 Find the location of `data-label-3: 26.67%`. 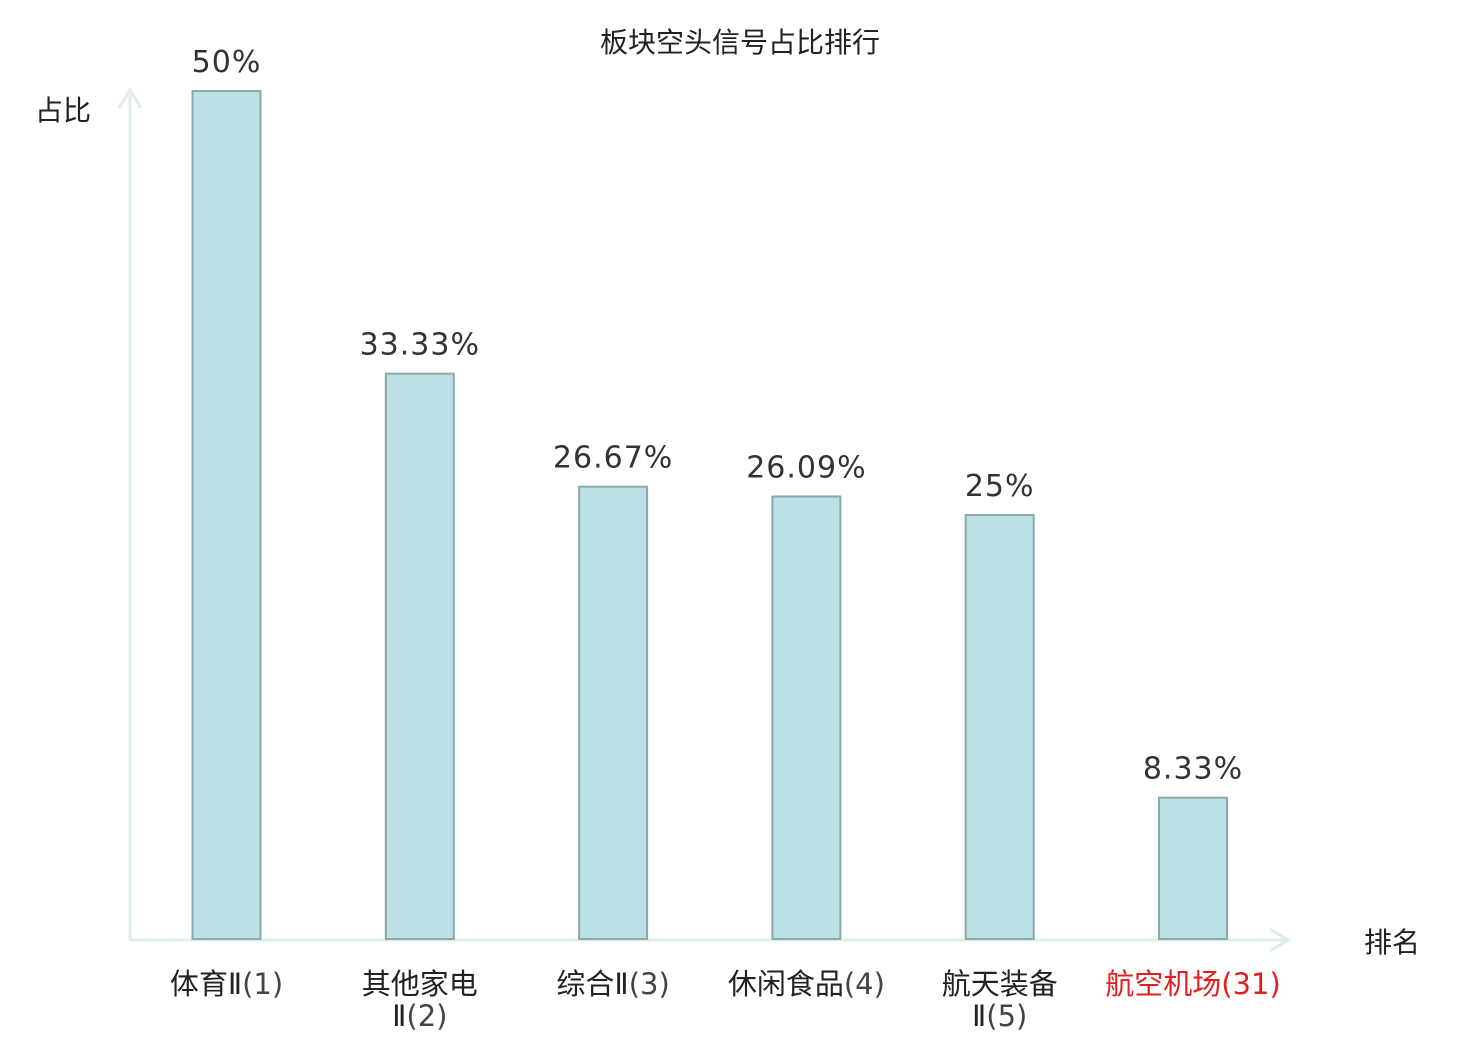

data-label-3: 26.67% is located at coordinates (613, 458).